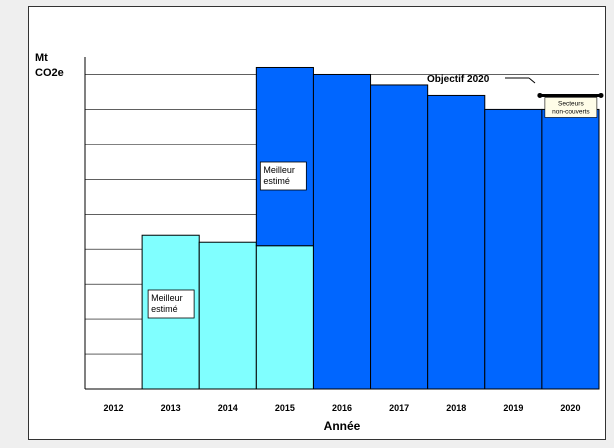 Image resolution: width=614 pixels, height=448 pixels. I want to click on x-tick-2018: 2018, so click(456, 408).